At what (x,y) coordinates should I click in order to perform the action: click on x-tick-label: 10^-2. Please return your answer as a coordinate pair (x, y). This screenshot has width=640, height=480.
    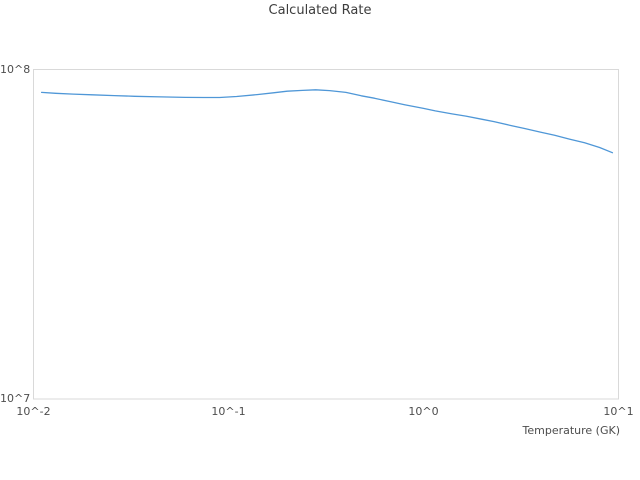
    Looking at the image, I should click on (33, 411).